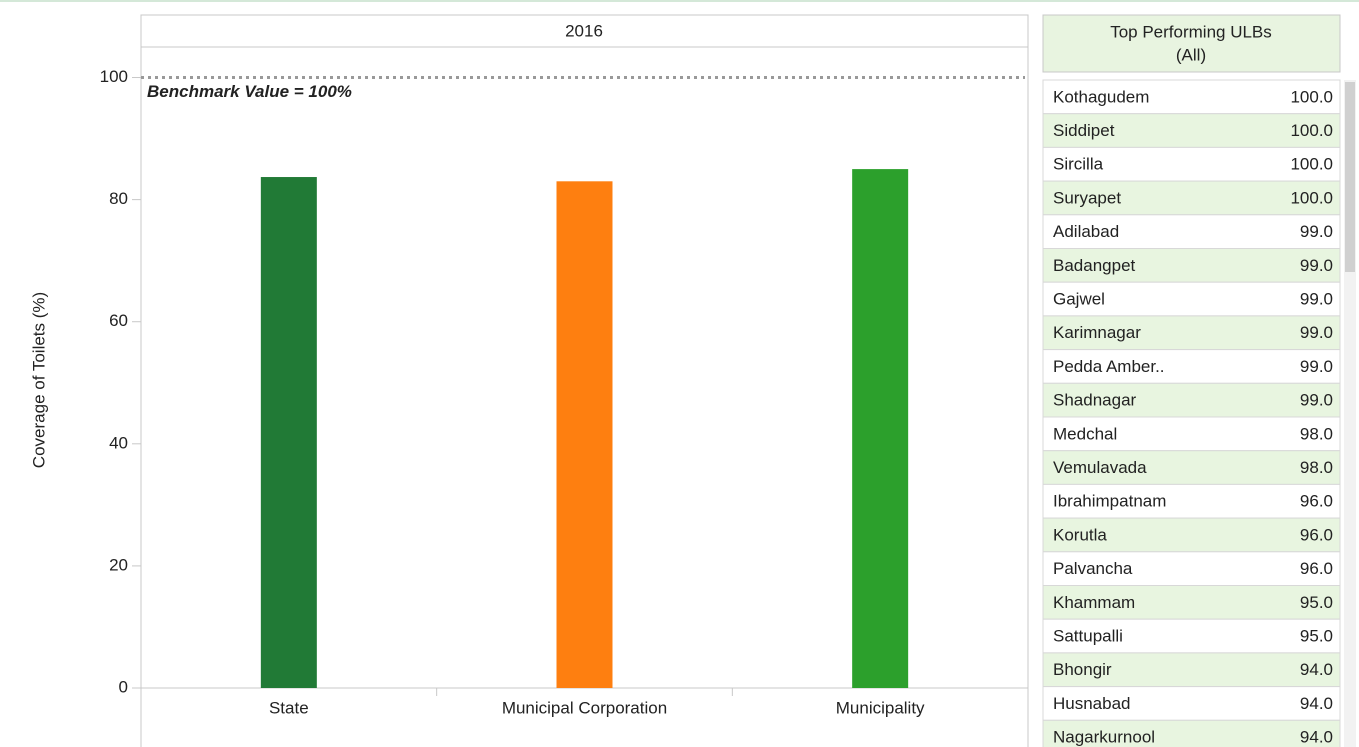  What do you see at coordinates (1101, 96) in the screenshot?
I see `ulb-name: Kothagudem` at bounding box center [1101, 96].